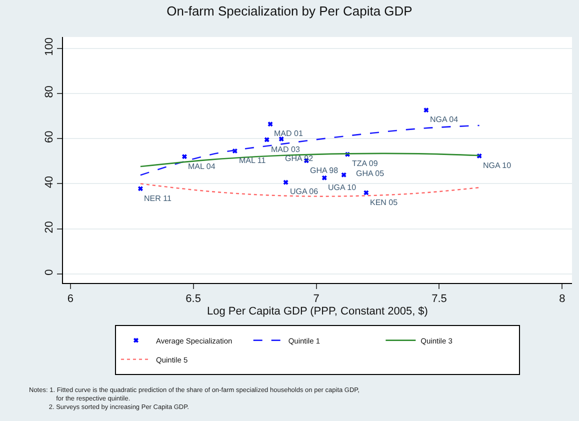 The width and height of the screenshot is (579, 421). What do you see at coordinates (497, 165) in the screenshot?
I see `annotation: NGA 10` at bounding box center [497, 165].